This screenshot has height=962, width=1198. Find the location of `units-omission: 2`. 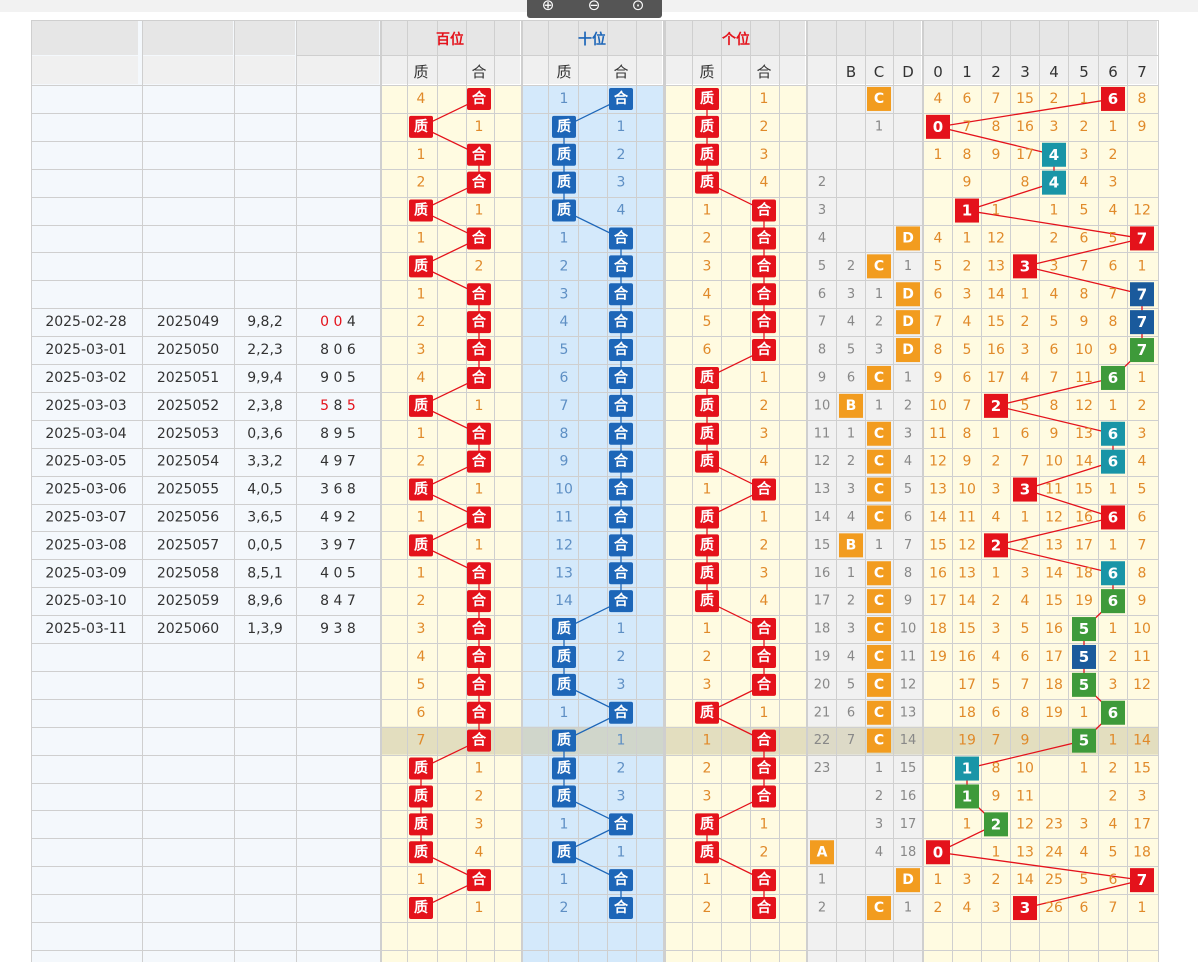

units-omission: 2 is located at coordinates (764, 545).